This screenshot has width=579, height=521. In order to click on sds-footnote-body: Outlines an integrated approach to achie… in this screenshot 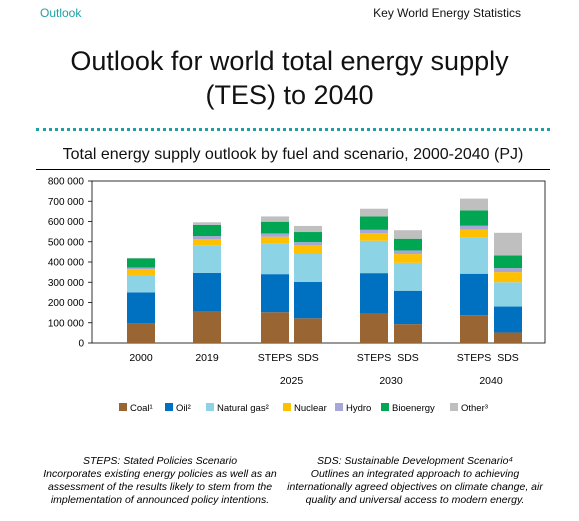, I will do `click(415, 487)`.